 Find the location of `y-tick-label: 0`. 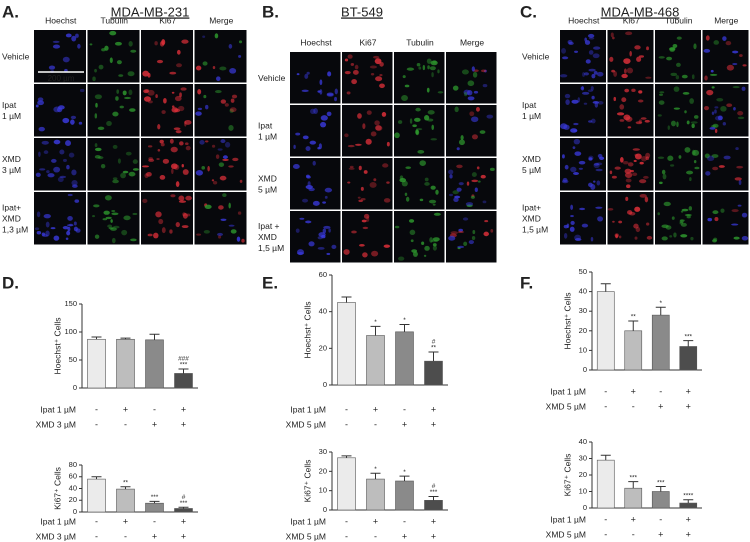

y-tick-label: 0 is located at coordinates (325, 384).